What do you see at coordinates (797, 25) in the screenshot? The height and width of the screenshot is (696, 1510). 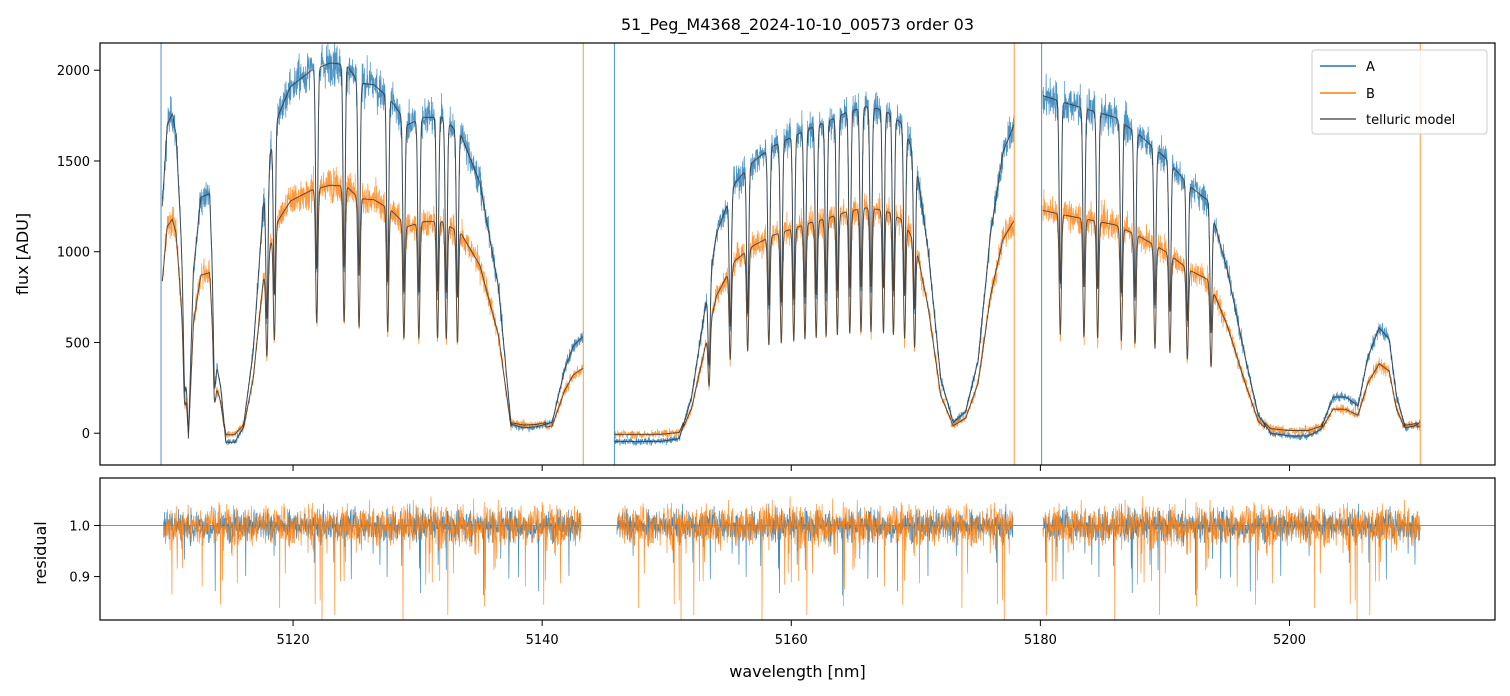 I see `chart-title: 51_Peg_M4368_2024-10-10_00573 order 03` at bounding box center [797, 25].